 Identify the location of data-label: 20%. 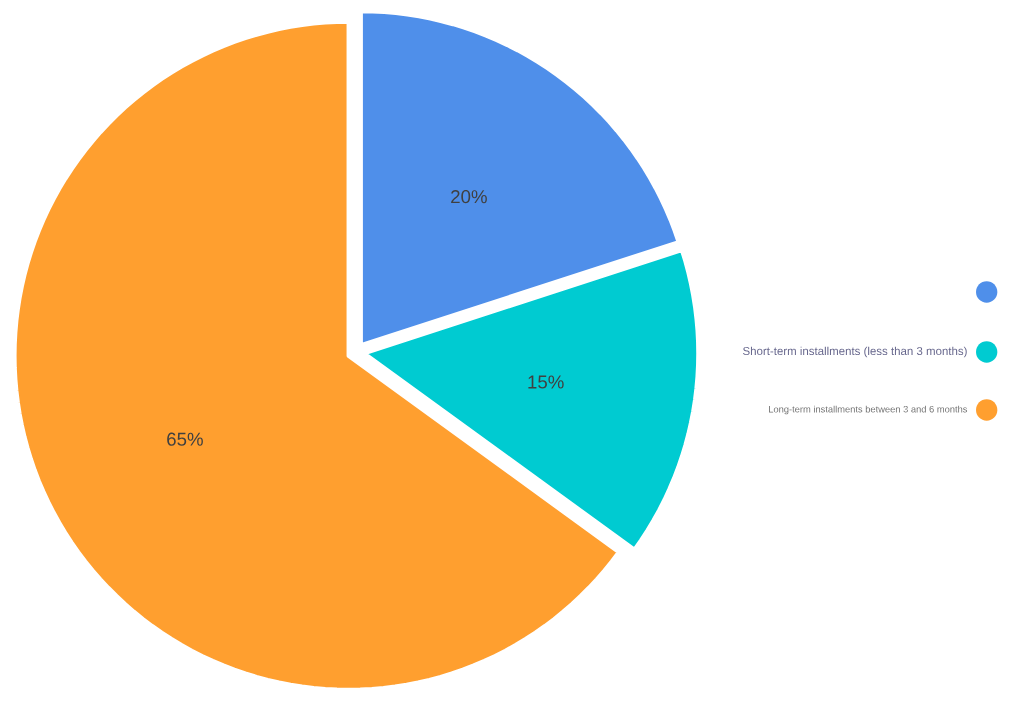
(469, 197).